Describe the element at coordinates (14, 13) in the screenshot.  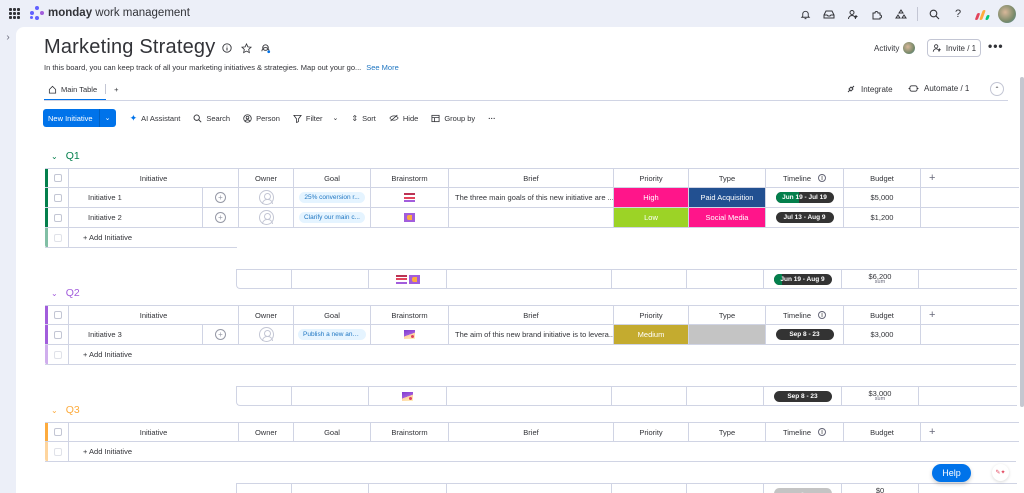
I see `apps-grid-icon` at that location.